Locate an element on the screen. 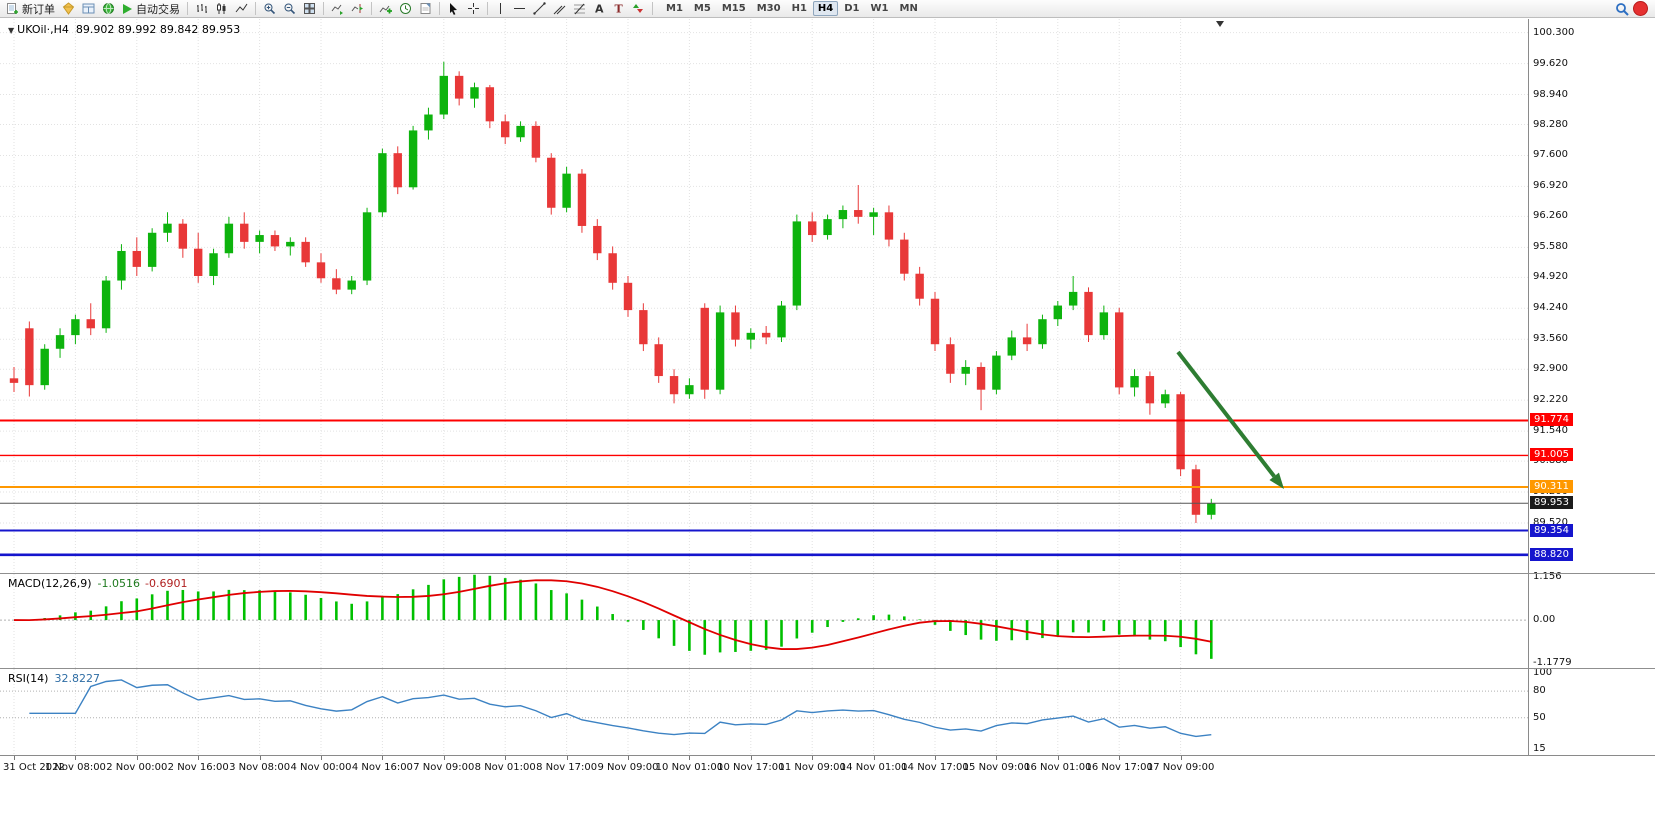 The width and height of the screenshot is (1655, 820). auto-scroll-icon is located at coordinates (337, 9).